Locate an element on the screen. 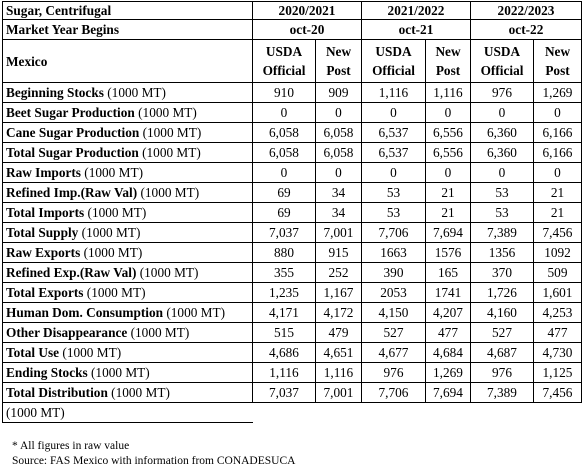  row-label: Refined Exp.(Raw Val) (1000 MT) is located at coordinates (127, 272).